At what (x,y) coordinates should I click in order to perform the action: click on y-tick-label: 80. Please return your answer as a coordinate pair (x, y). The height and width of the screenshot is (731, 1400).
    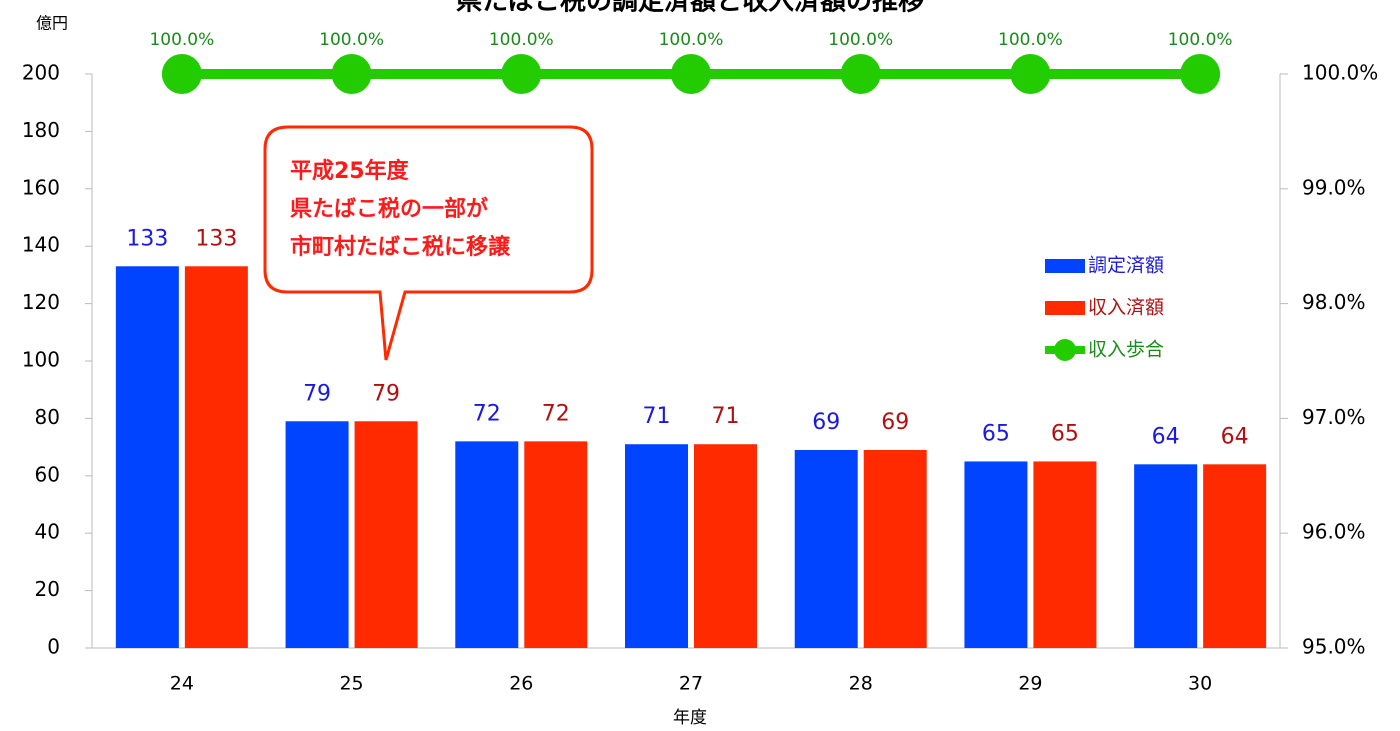
    Looking at the image, I should click on (47, 417).